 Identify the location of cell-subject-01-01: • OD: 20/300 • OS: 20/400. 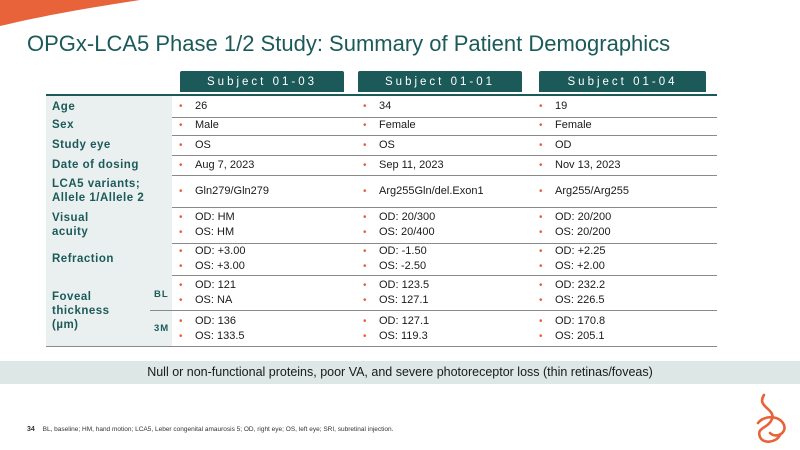
(399, 225).